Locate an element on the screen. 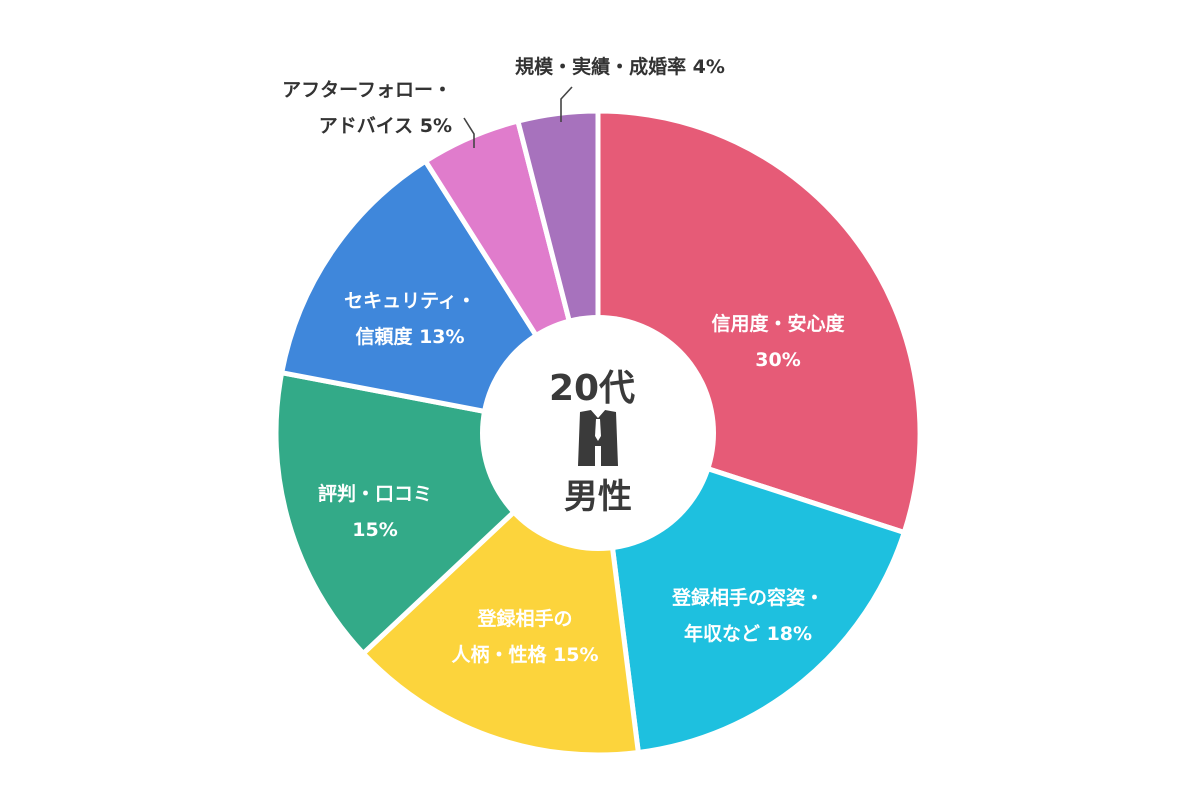 The image size is (1200, 800). slice-label-line: 信頼度 13% is located at coordinates (409, 336).